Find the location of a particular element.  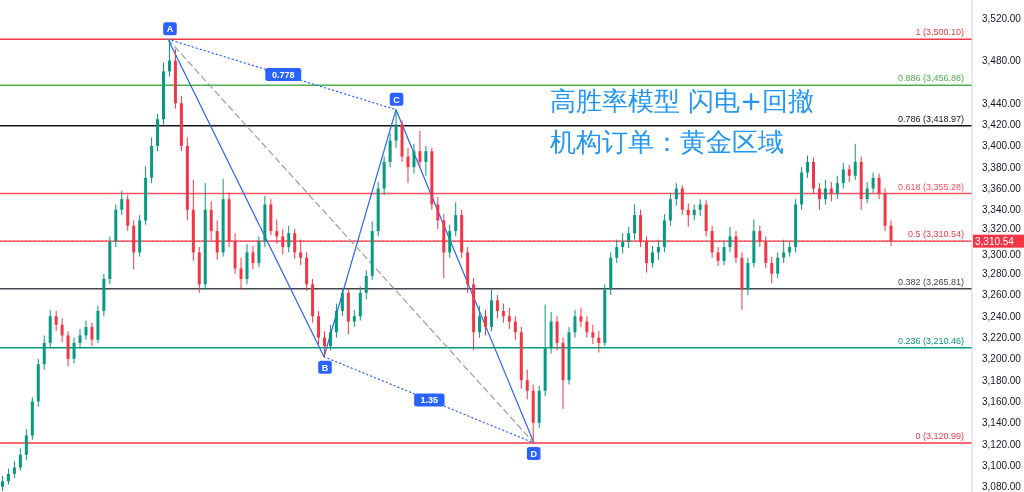

data-label: D is located at coordinates (534, 453).